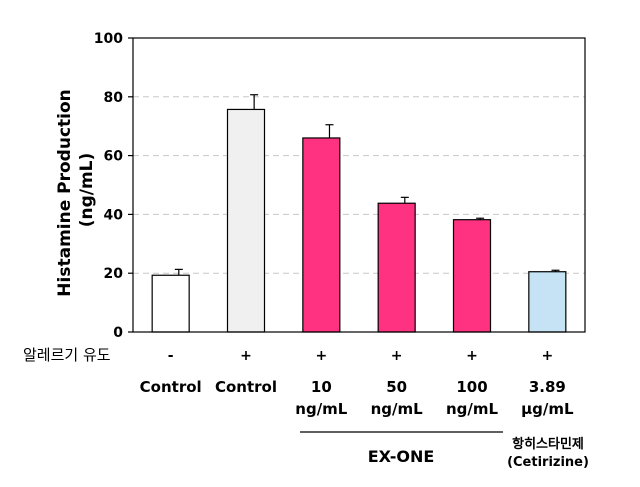 The width and height of the screenshot is (640, 487). I want to click on induction-mark-1: +, so click(246, 356).